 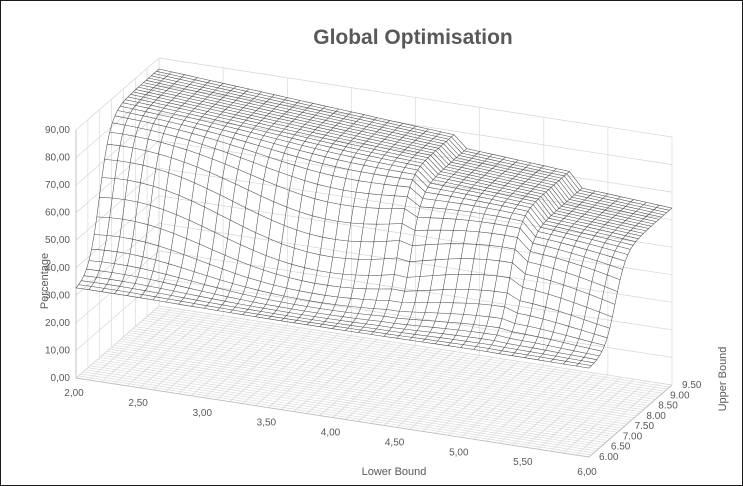 What do you see at coordinates (267, 423) in the screenshot?
I see `x-tick-label: 3,50` at bounding box center [267, 423].